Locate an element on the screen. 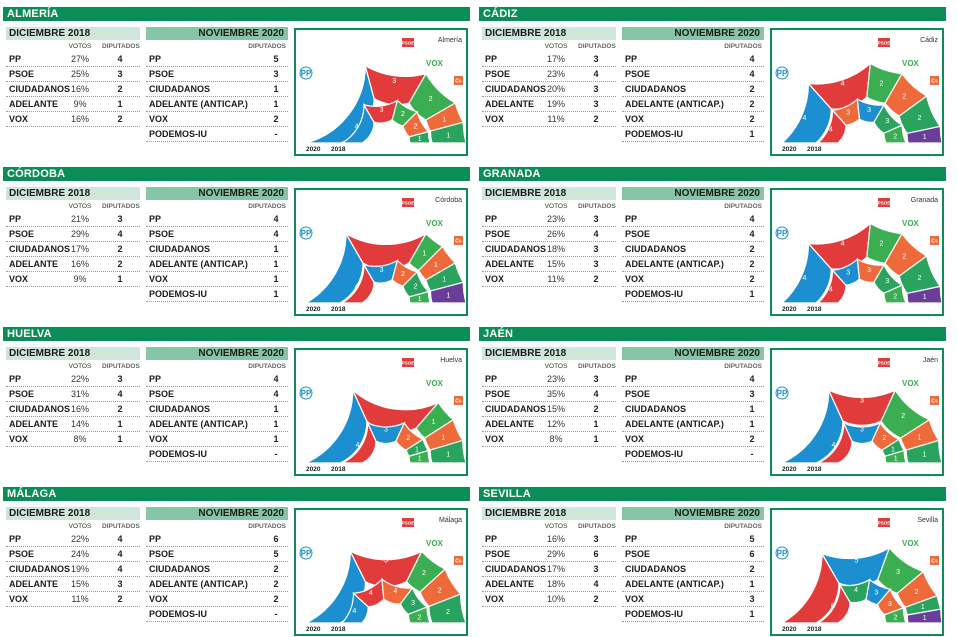  table-row: PSOE 35% 4 is located at coordinates (549, 394).